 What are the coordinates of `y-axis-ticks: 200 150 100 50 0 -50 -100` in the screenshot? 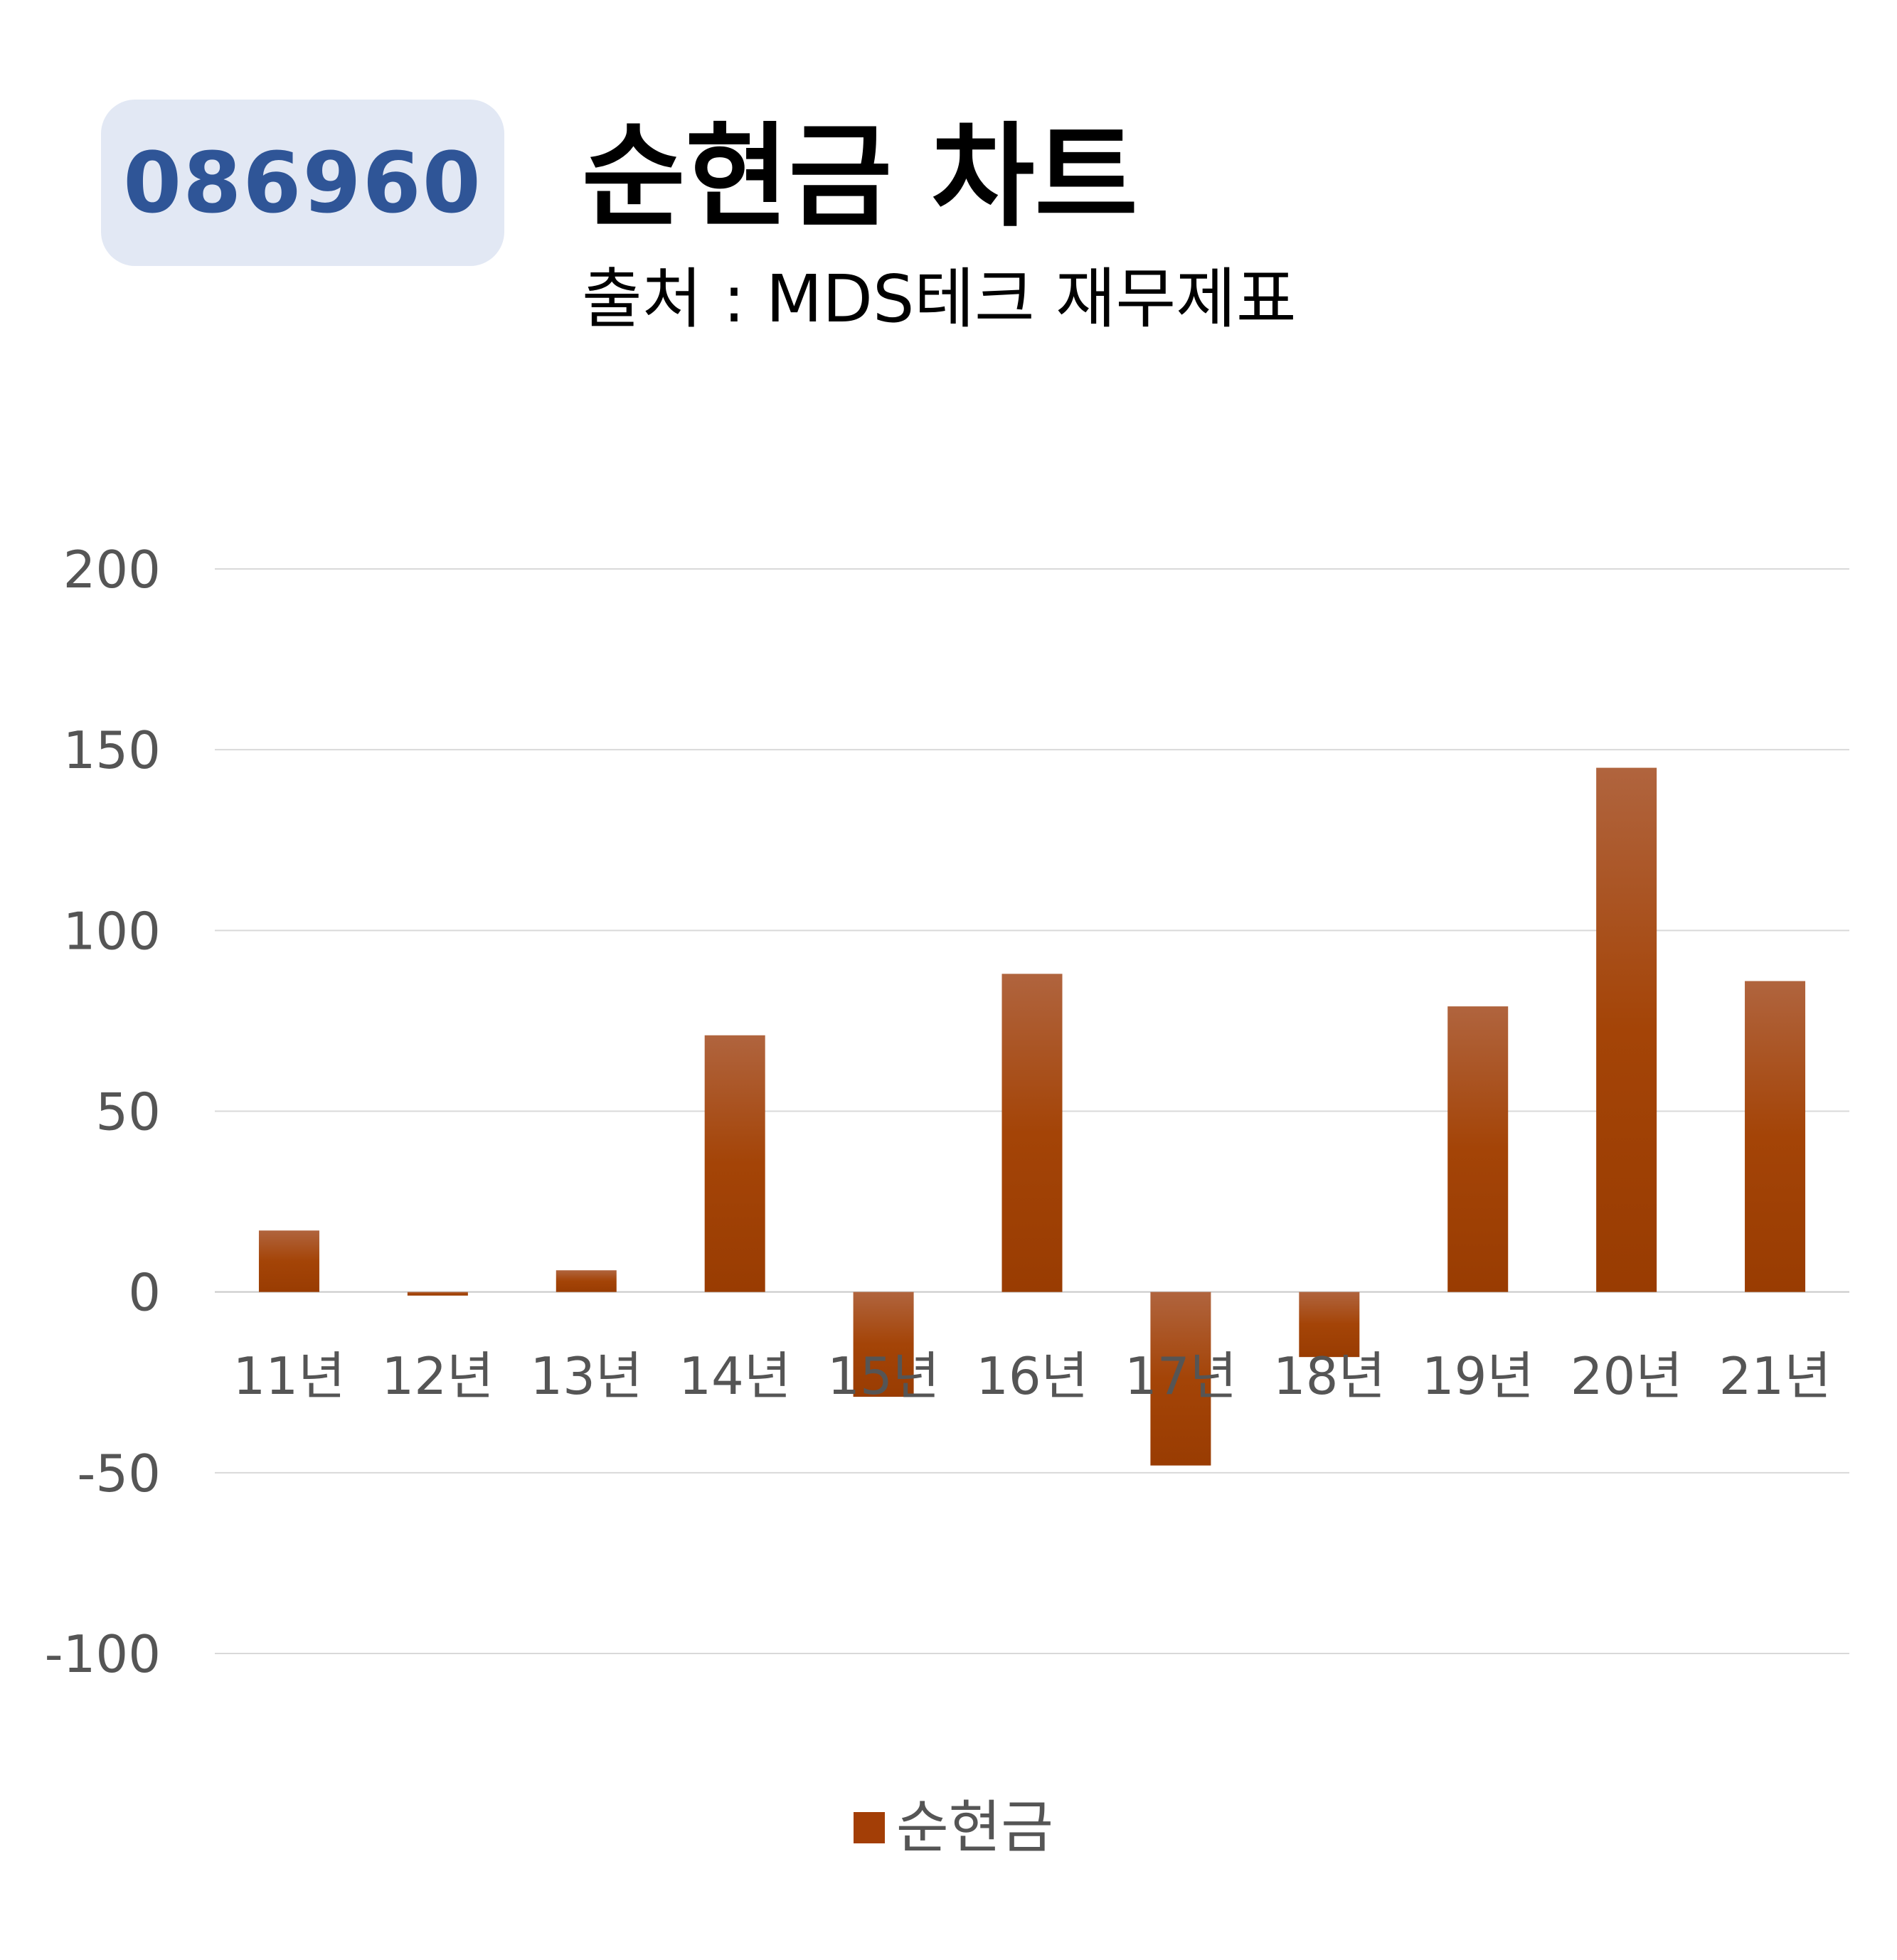 It's located at (103, 1112).